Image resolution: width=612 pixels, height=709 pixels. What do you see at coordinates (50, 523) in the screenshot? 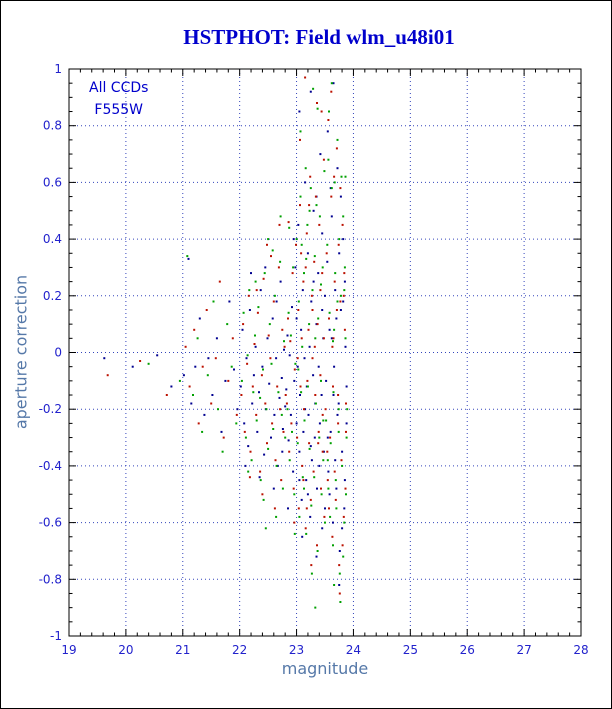
I see `y-tick-label: -0.6` at bounding box center [50, 523].